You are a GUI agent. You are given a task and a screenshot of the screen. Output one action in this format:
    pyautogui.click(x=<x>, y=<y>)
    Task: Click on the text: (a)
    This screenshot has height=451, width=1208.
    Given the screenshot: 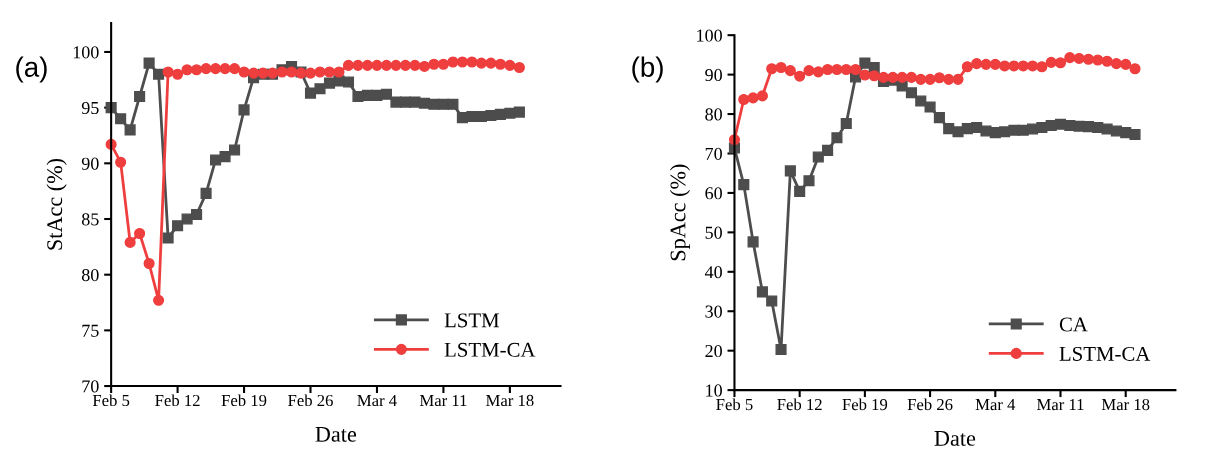 What is the action you would take?
    pyautogui.click(x=31, y=69)
    